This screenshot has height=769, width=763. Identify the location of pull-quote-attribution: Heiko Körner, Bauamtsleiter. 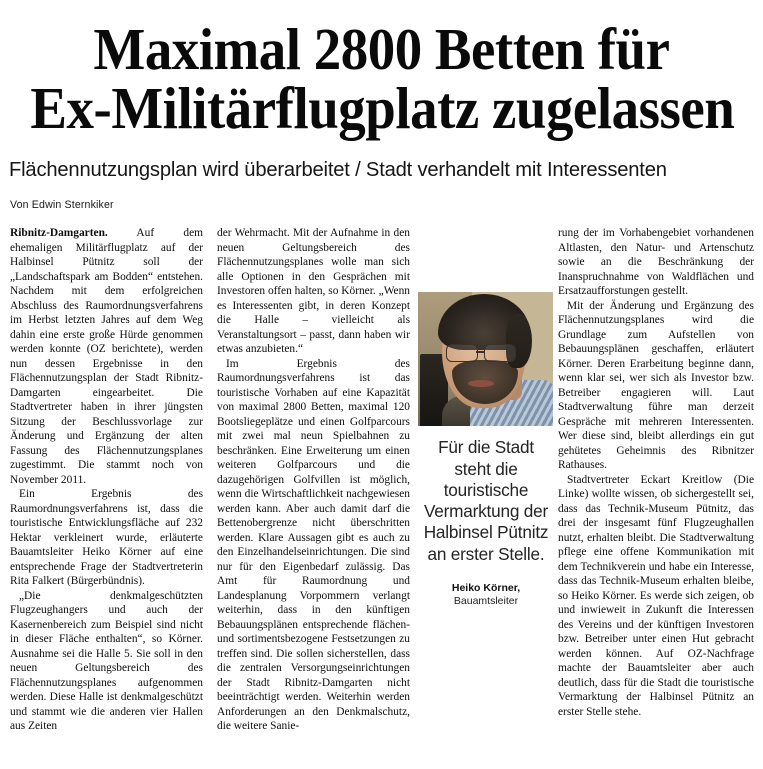
(486, 595).